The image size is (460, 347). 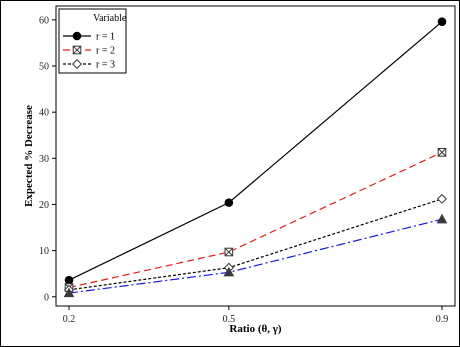 I want to click on y-tick-label: 40, so click(x=44, y=113).